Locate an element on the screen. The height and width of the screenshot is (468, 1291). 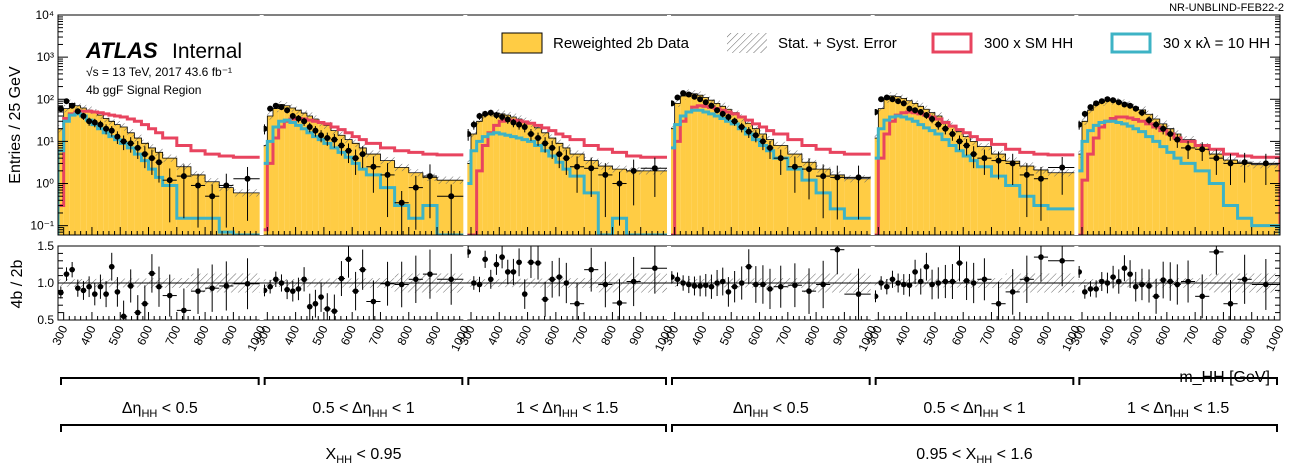
ratio-y-tick-label: 1.5 is located at coordinates (45, 246).